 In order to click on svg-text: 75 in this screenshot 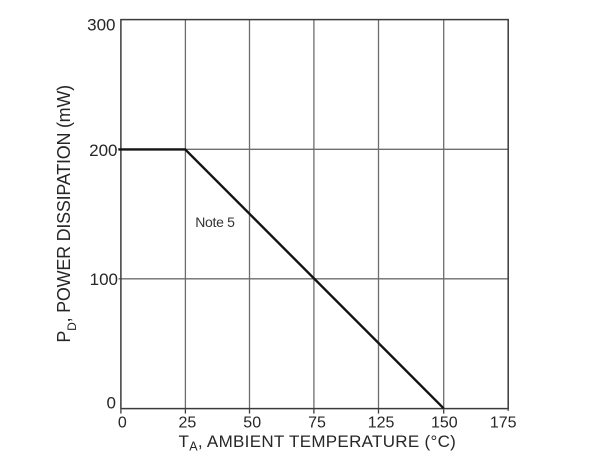, I will do `click(317, 423)`.